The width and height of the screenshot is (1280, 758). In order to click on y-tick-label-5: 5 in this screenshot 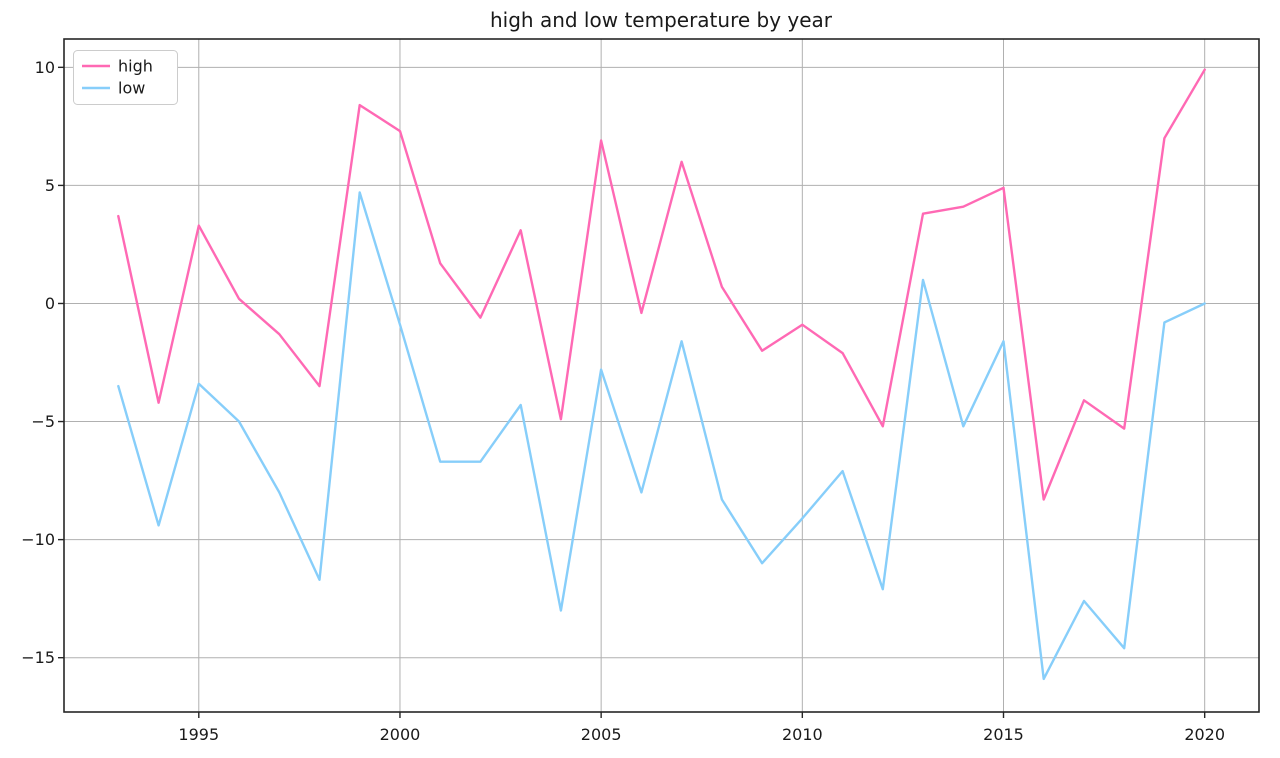, I will do `click(50, 185)`.